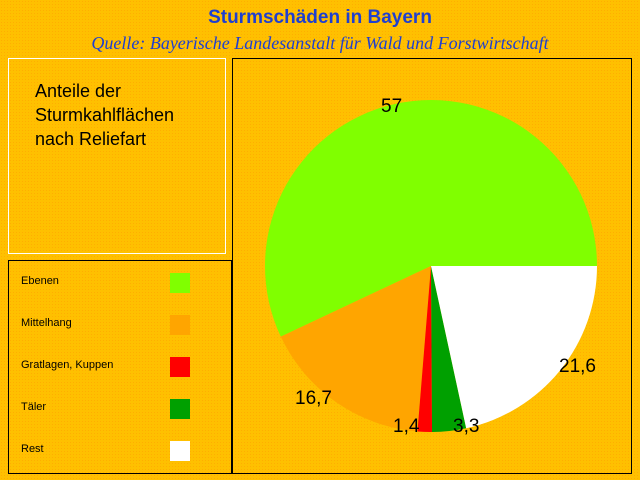  I want to click on data-label-gratlagen: 1,4, so click(406, 426).